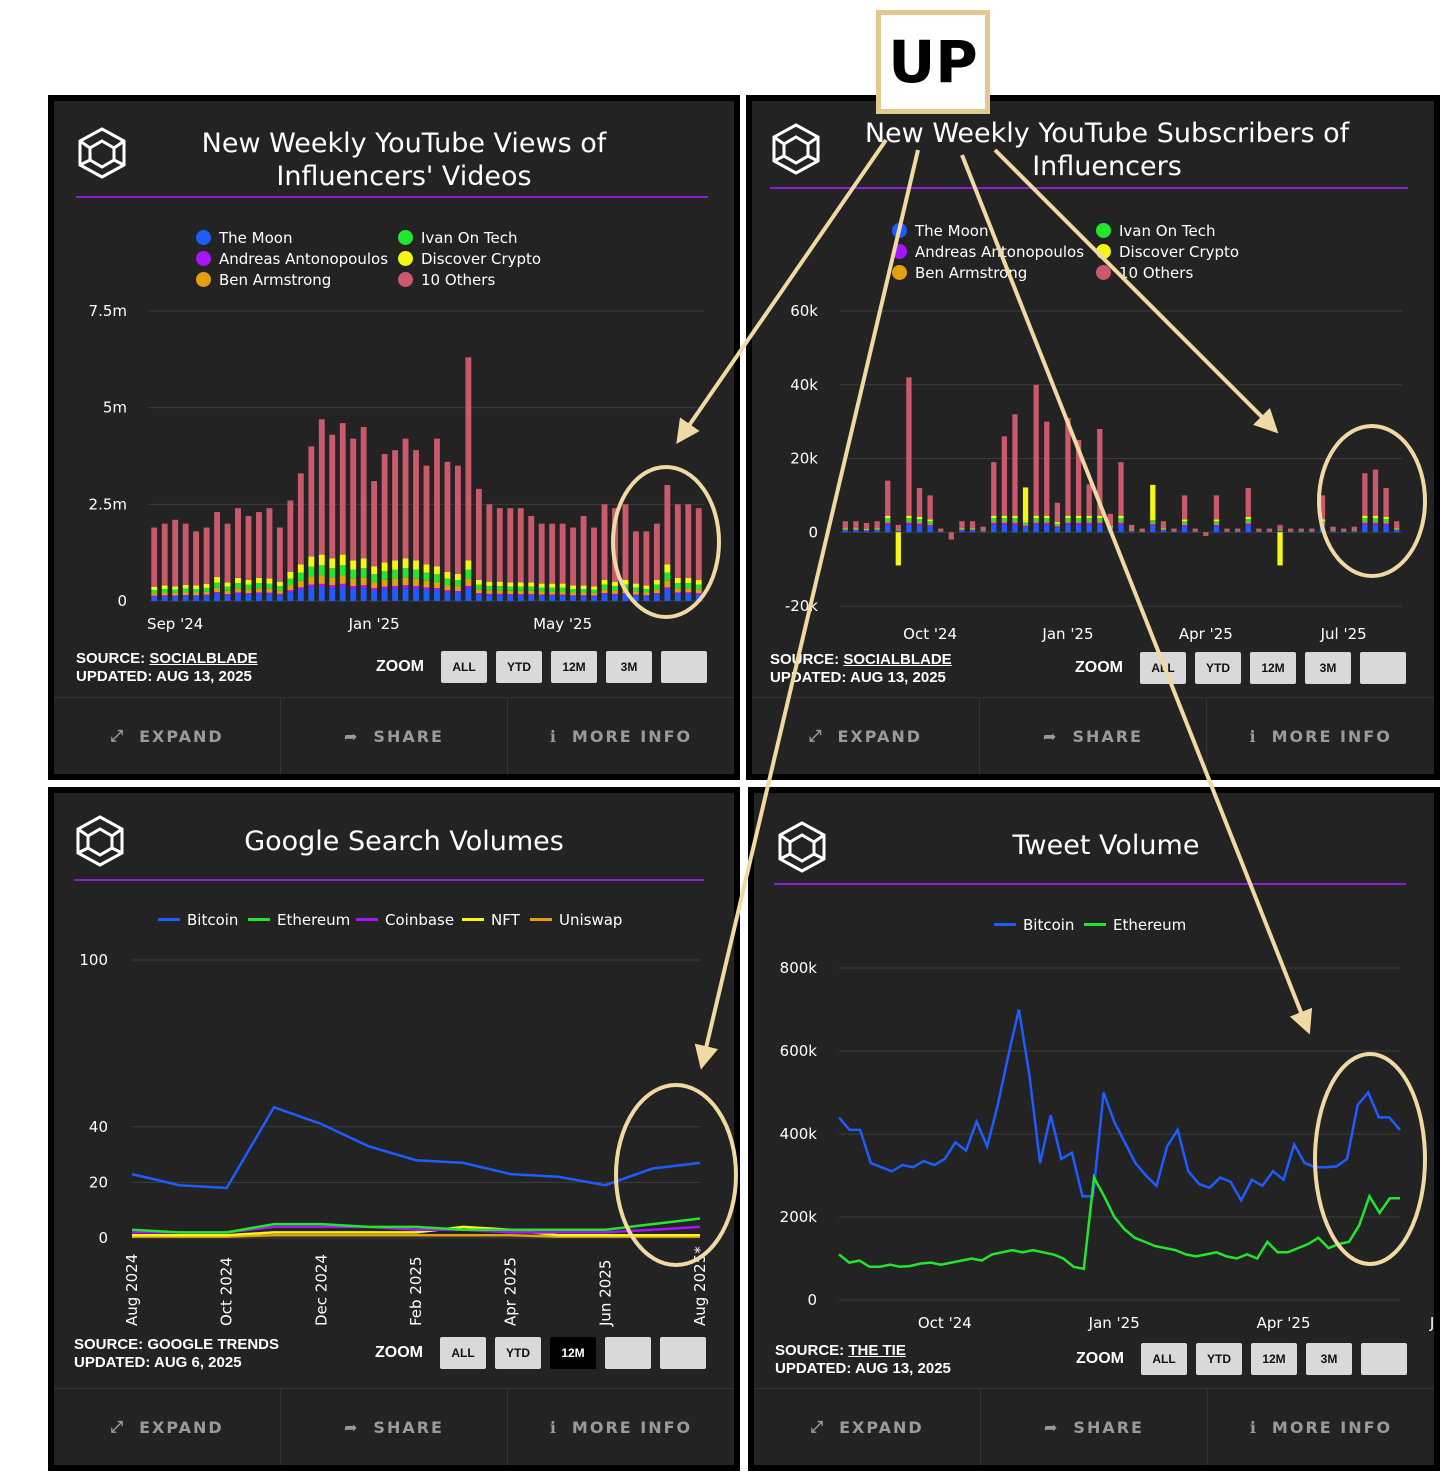 The width and height of the screenshot is (1456, 1484). Describe the element at coordinates (576, 920) in the screenshot. I see `legend-item: Uniswap` at that location.